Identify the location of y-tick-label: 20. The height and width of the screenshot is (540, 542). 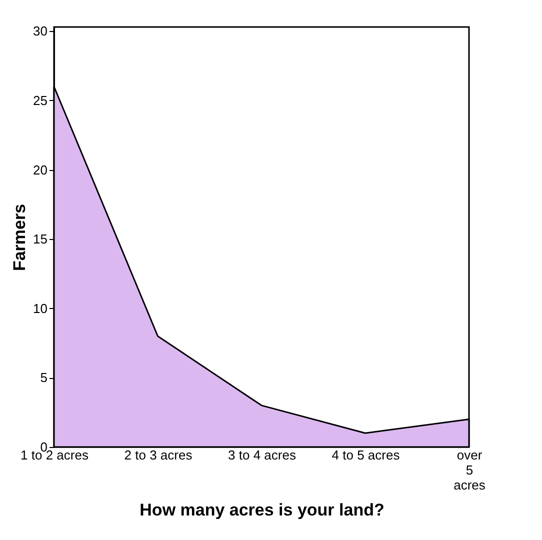
(40, 170).